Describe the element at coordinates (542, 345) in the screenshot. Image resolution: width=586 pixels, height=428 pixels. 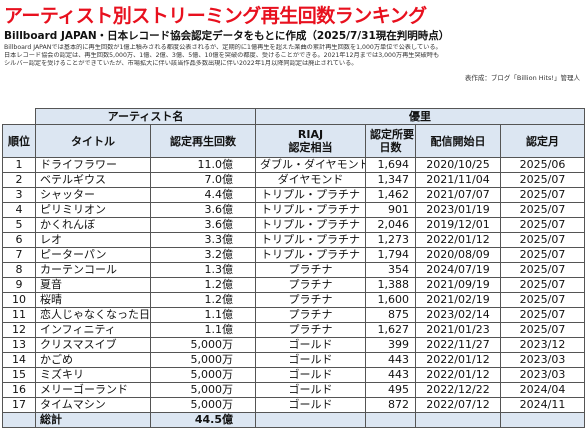
I see `cell: 2023/12` at that location.